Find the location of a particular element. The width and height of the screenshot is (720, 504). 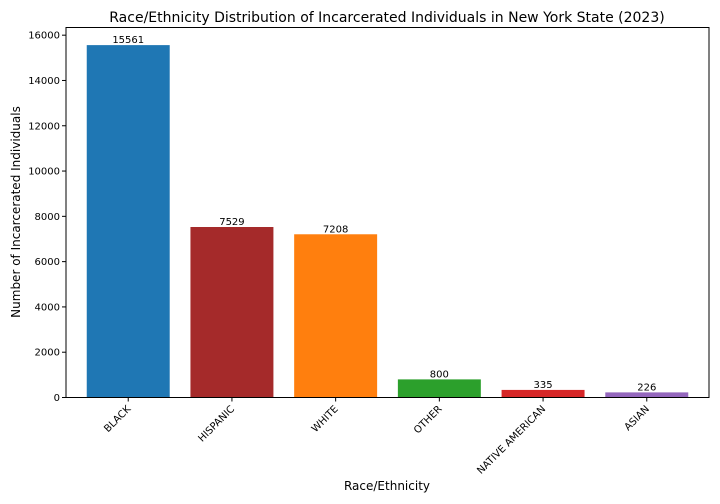

y-tick-label: 2000 is located at coordinates (47, 353).